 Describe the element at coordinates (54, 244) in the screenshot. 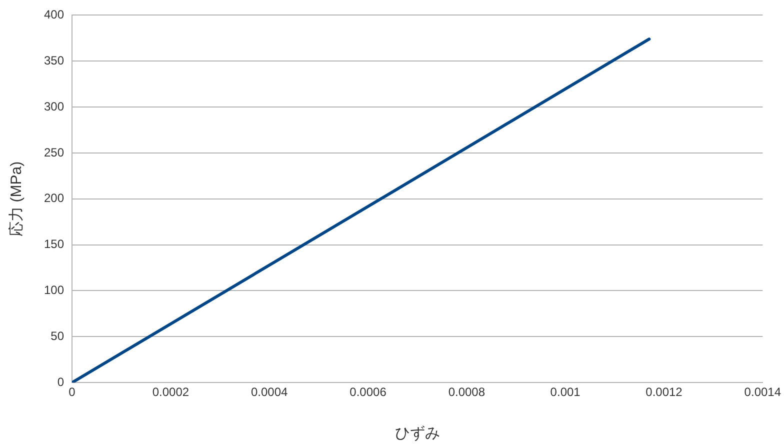

I see `y-tick-label: 150` at that location.